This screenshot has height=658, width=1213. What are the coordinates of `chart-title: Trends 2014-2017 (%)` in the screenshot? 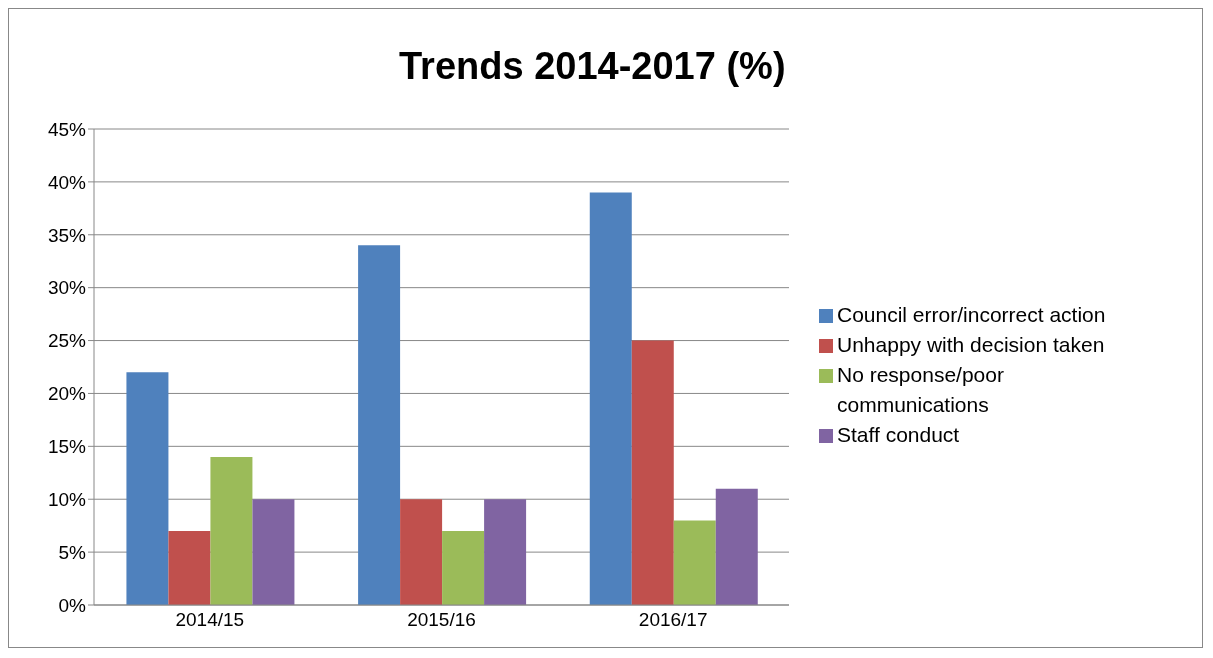 It's located at (592, 66).